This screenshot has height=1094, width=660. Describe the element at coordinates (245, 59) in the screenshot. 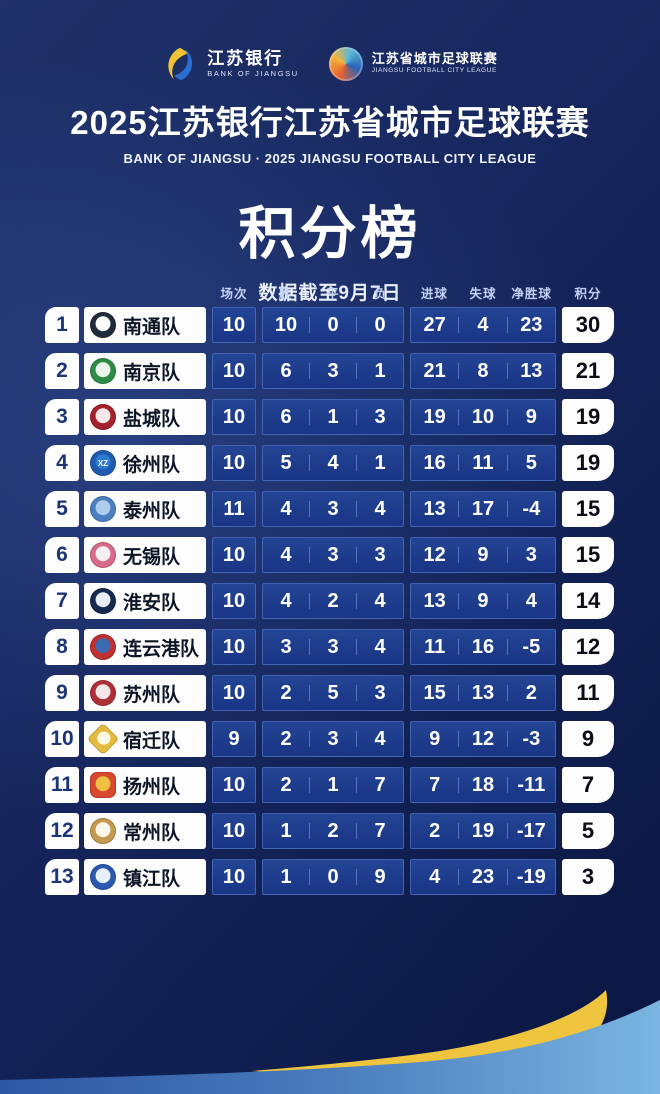

I see `bank-logo-cn: 江苏银行` at that location.